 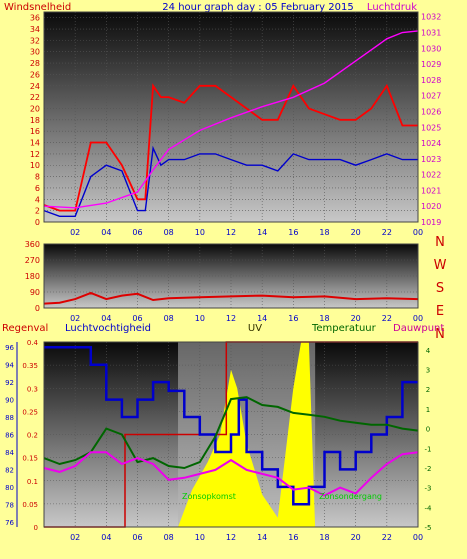 I want to click on y-temperature-tick-label: -1, so click(x=428, y=449).